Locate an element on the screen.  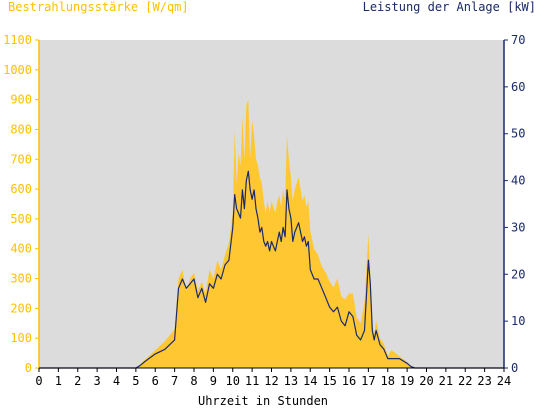
left-axis-title: Bestrahlungsstärke [W/qm] is located at coordinates (98, 7).